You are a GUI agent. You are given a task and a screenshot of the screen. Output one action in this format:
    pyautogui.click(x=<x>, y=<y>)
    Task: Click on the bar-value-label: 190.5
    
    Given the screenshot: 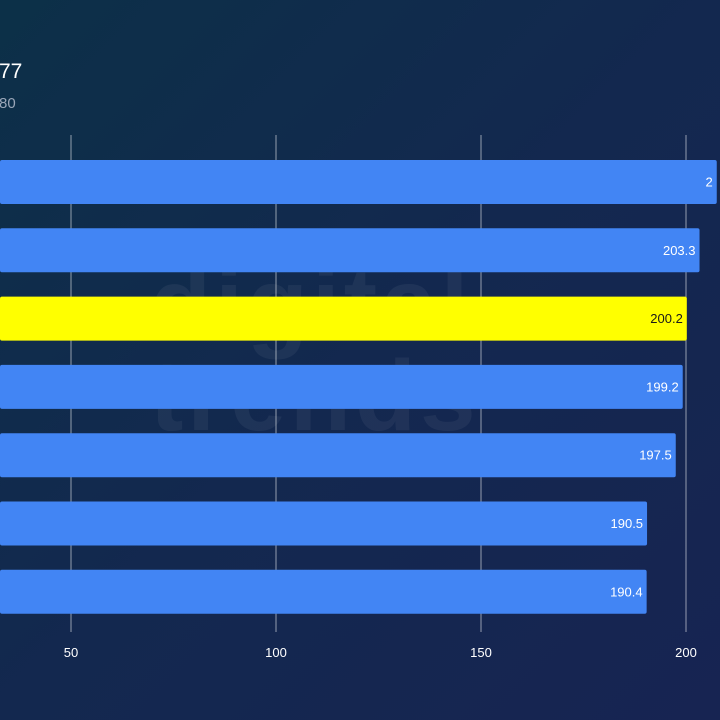 What is the action you would take?
    pyautogui.click(x=627, y=523)
    